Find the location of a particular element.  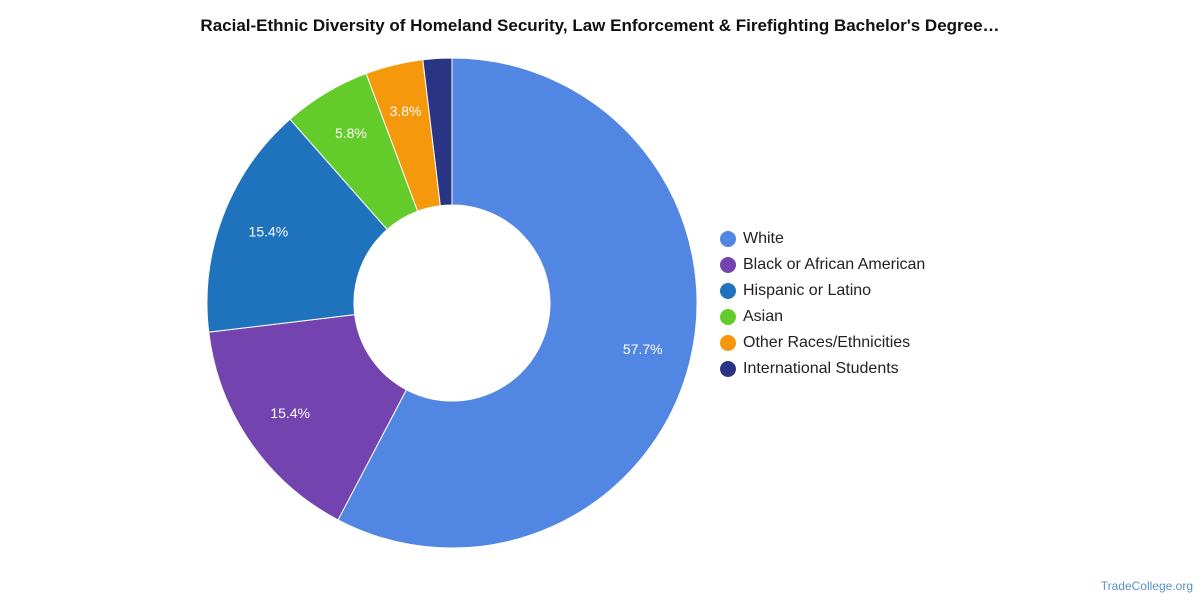

legend-item-black-or-african-american: Black or African American is located at coordinates (822, 265).